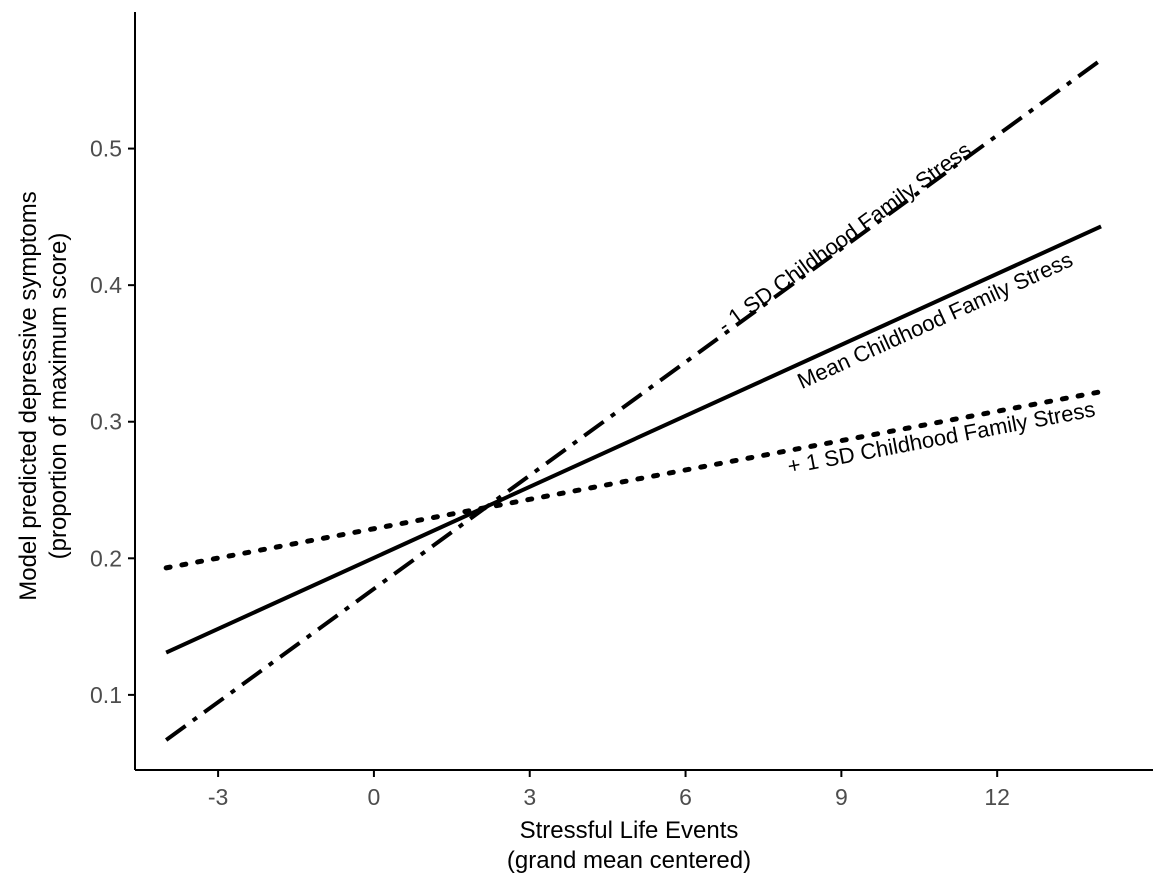 Image resolution: width=1155 pixels, height=885 pixels. Describe the element at coordinates (106, 422) in the screenshot. I see `y-tick-label: 0.3` at that location.